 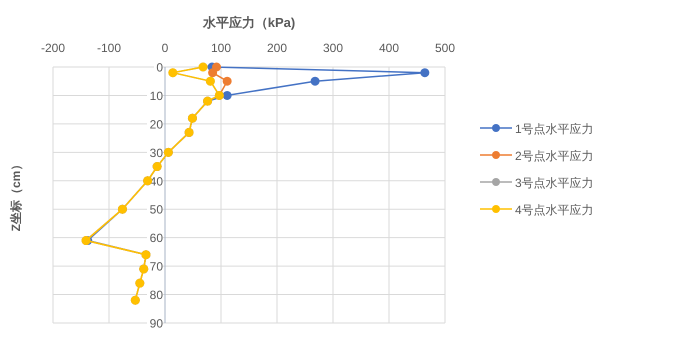 What do you see at coordinates (445, 48) in the screenshot?
I see `x-tick-label: 500` at bounding box center [445, 48].